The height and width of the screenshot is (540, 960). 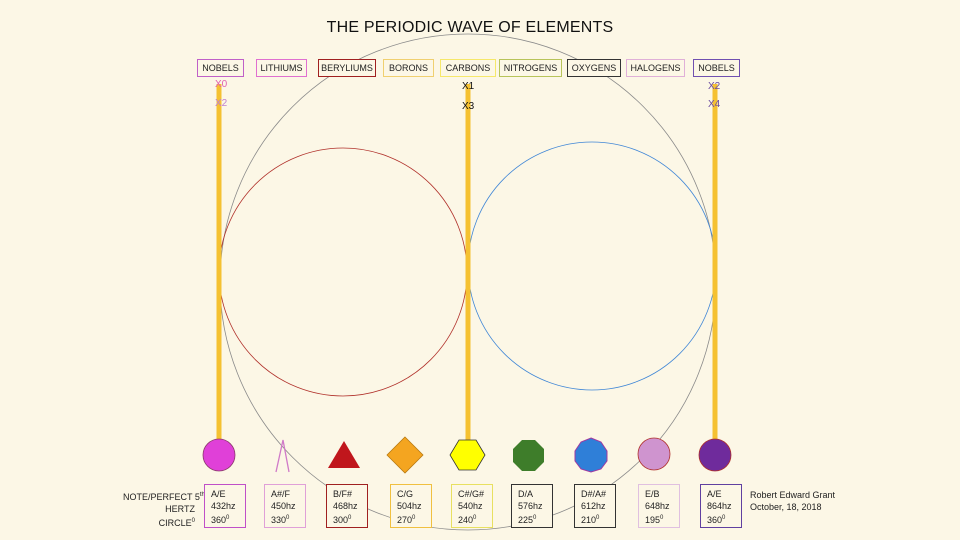 I want to click on row-labels: NOTE/PERFECT 5th HERTZ CIRCLE0, so click(x=164, y=509).